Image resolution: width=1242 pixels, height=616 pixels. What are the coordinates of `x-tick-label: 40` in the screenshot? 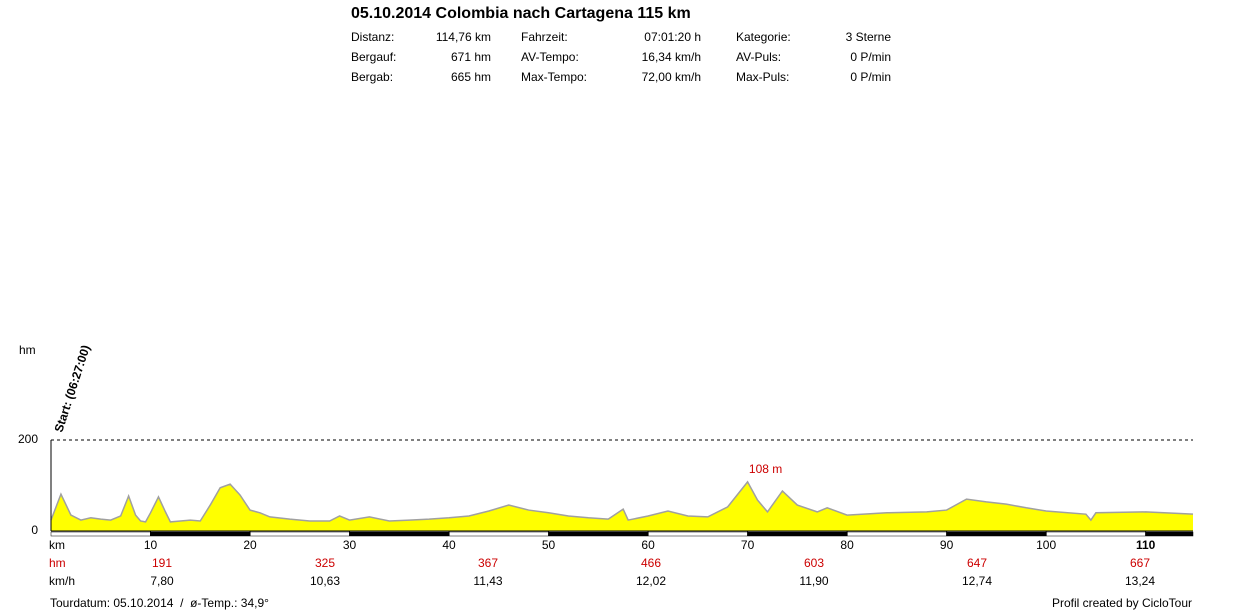 It's located at (449, 545).